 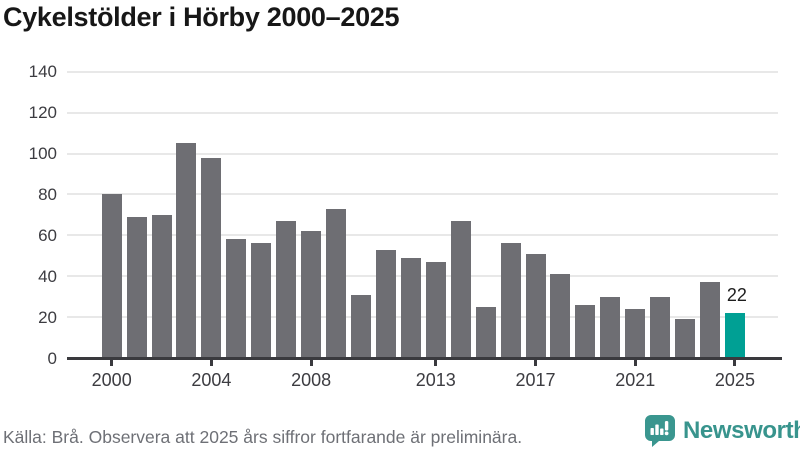 I want to click on x-tick-label-2025: 2025, so click(x=734, y=380).